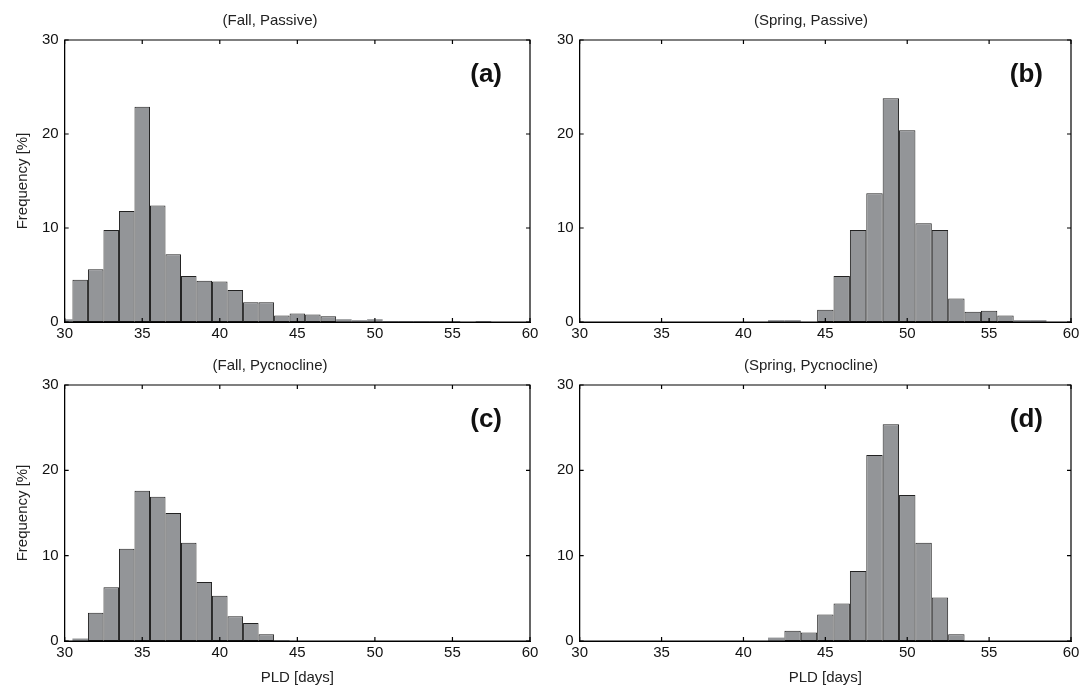 The width and height of the screenshot is (1083, 700). I want to click on annotation: (a), so click(486, 73).